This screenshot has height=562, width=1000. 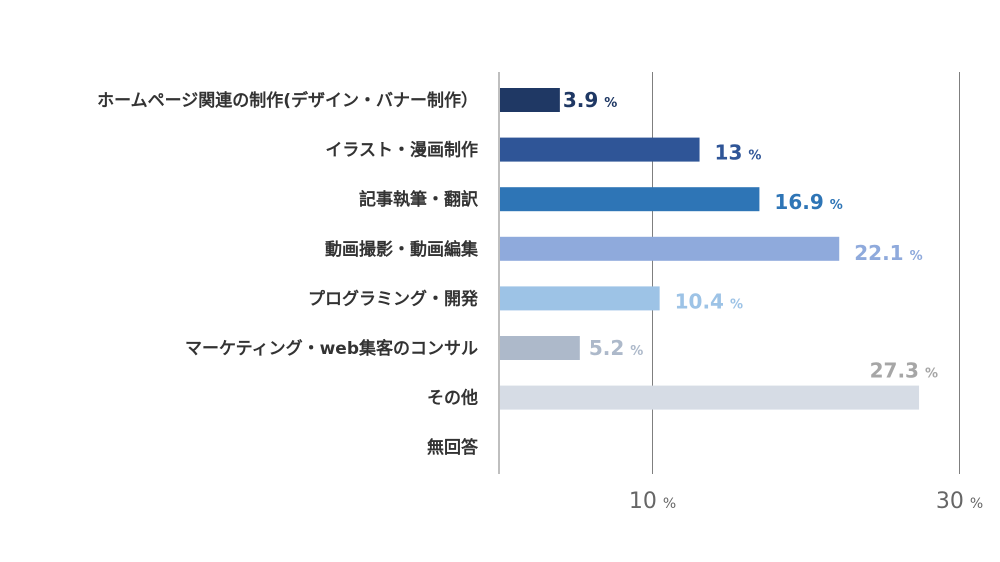 I want to click on category-label: 動画撮影・動画編集, so click(x=402, y=249).